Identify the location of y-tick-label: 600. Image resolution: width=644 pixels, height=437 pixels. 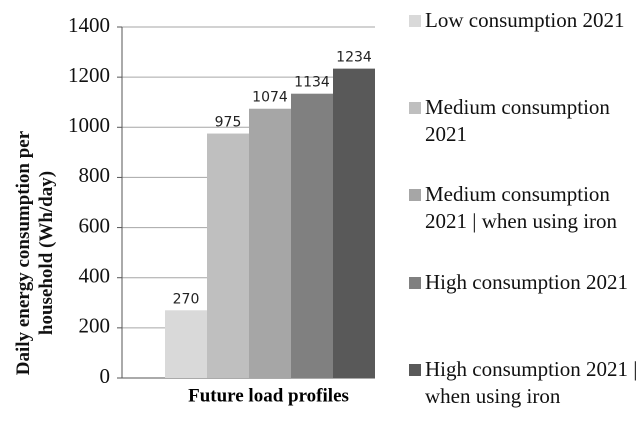
(95, 225).